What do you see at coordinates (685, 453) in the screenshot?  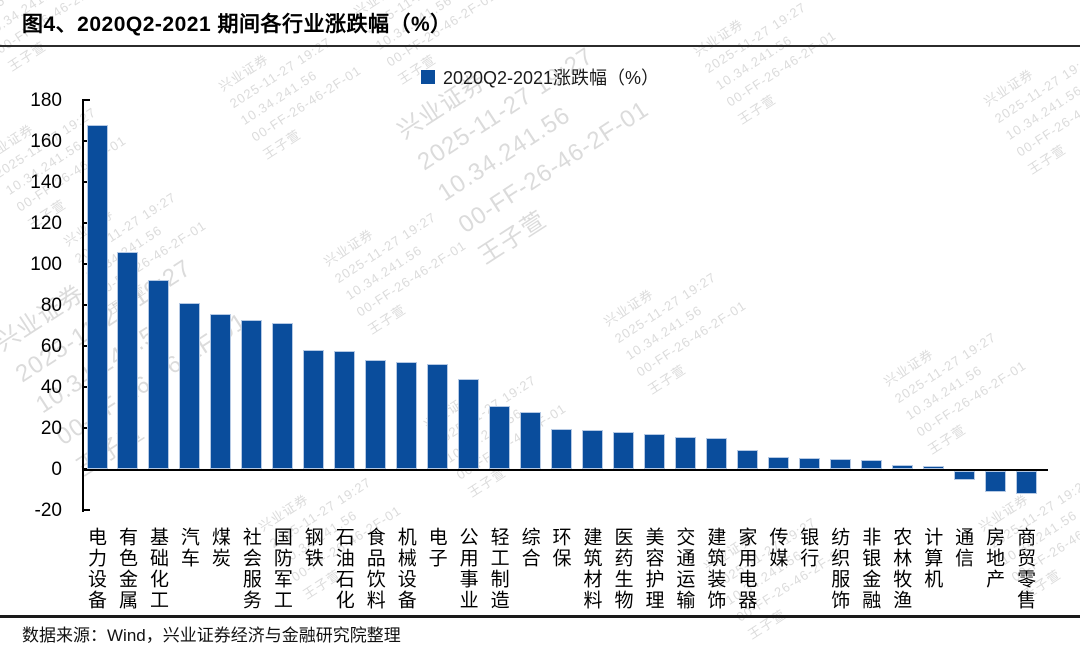 I see `bar-交通运输` at bounding box center [685, 453].